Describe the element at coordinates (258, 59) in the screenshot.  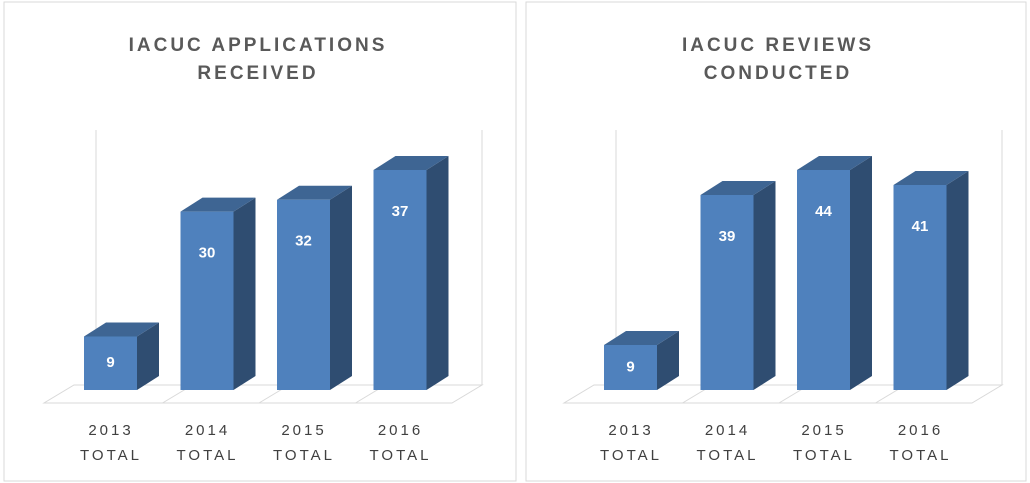
I see `chart-title: IACUC APPLICATIONS RECEIVED` at that location.